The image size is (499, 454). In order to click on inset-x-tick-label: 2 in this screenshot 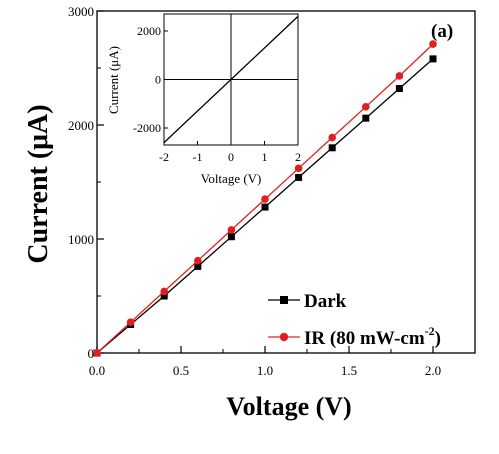, I will do `click(298, 157)`.